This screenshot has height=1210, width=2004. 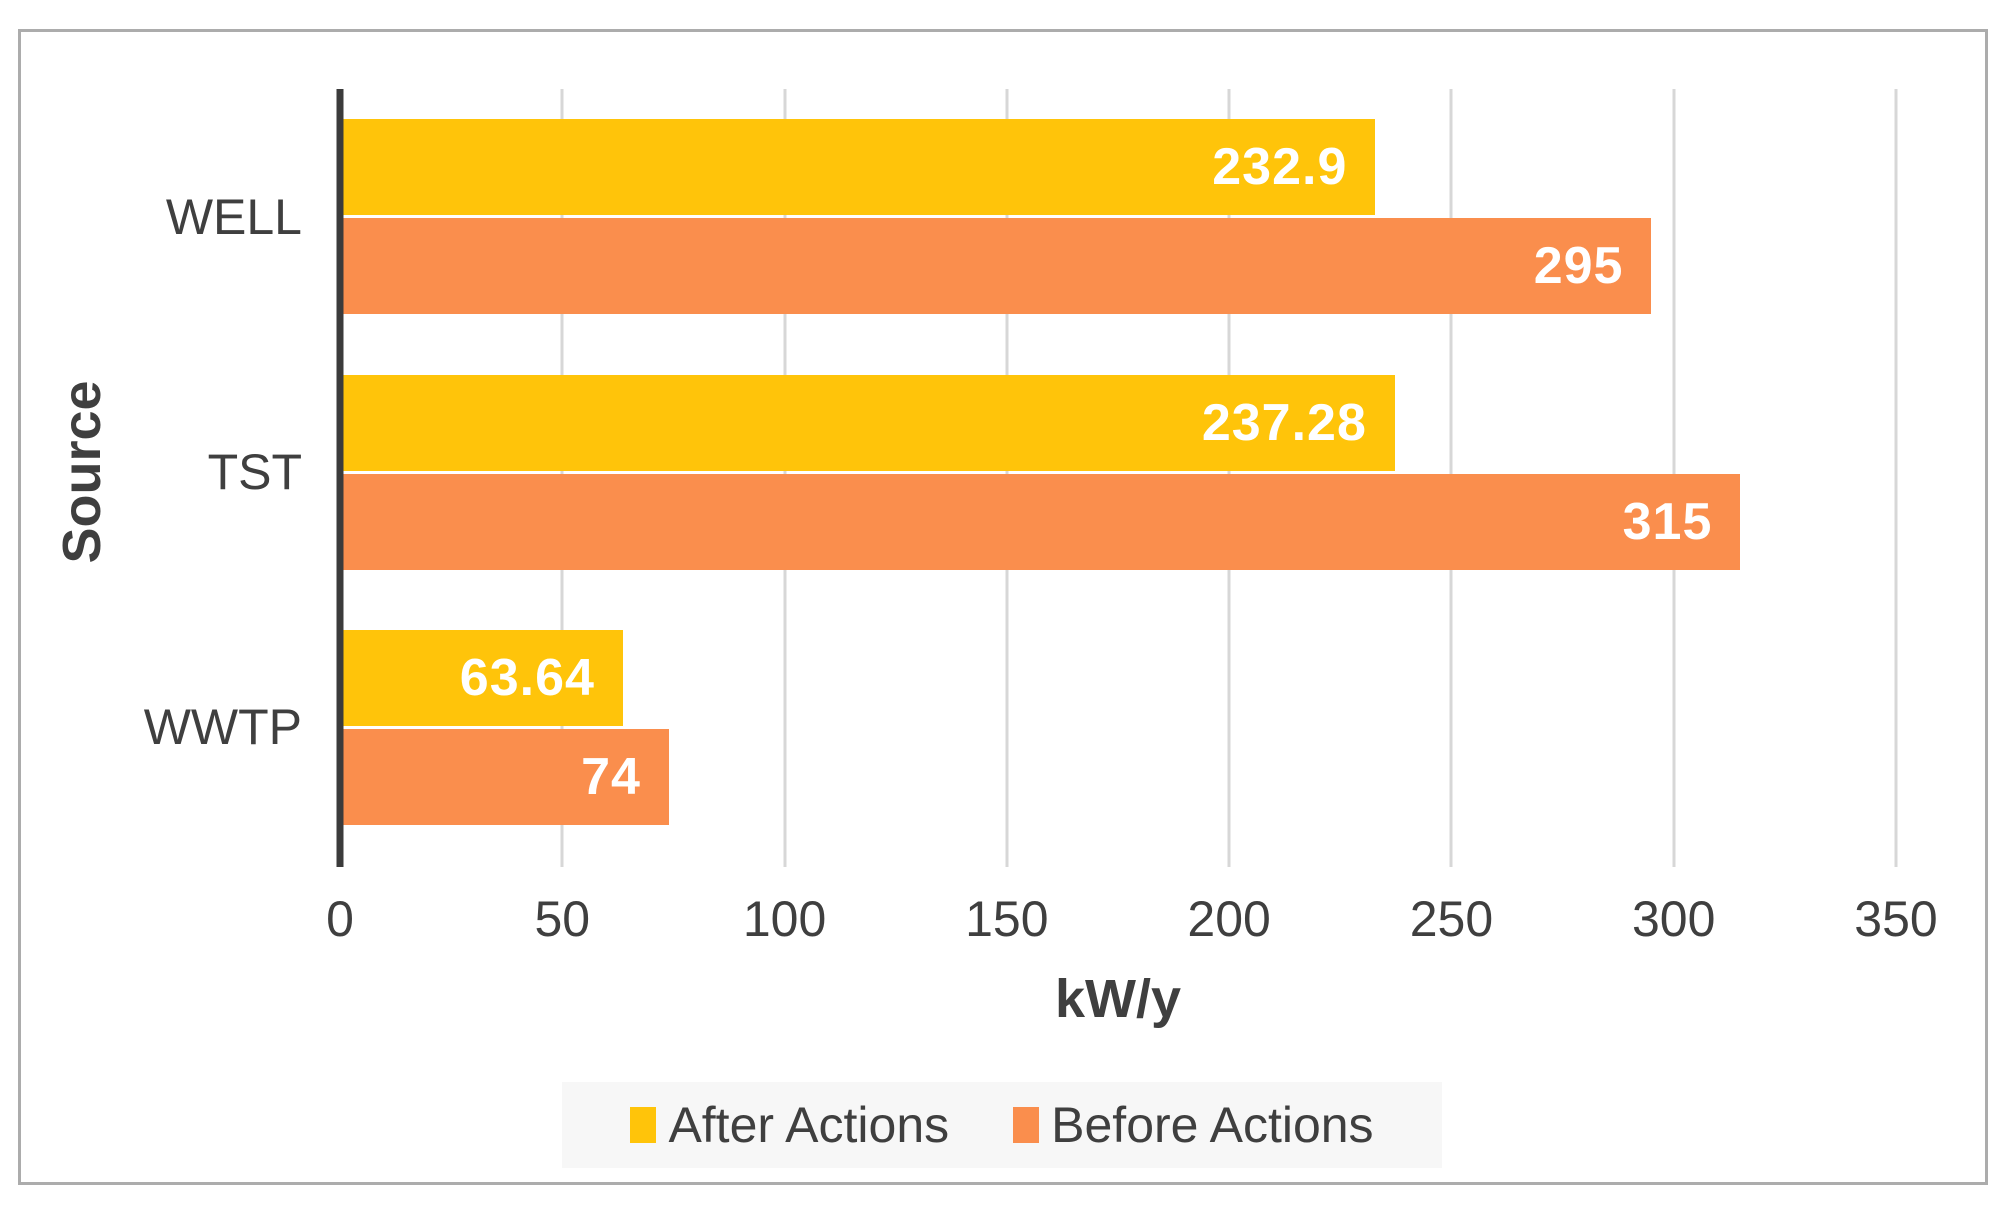 What do you see at coordinates (996, 266) in the screenshot?
I see `bar-before-actions-well: 295` at bounding box center [996, 266].